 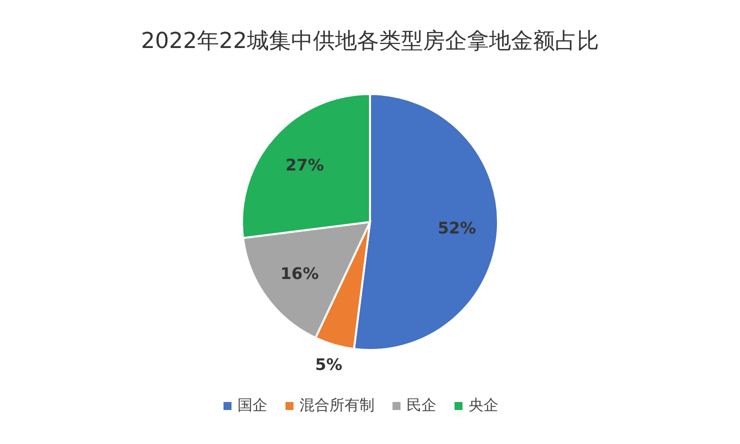 I want to click on legend-label: 混合所有制, so click(x=337, y=405).